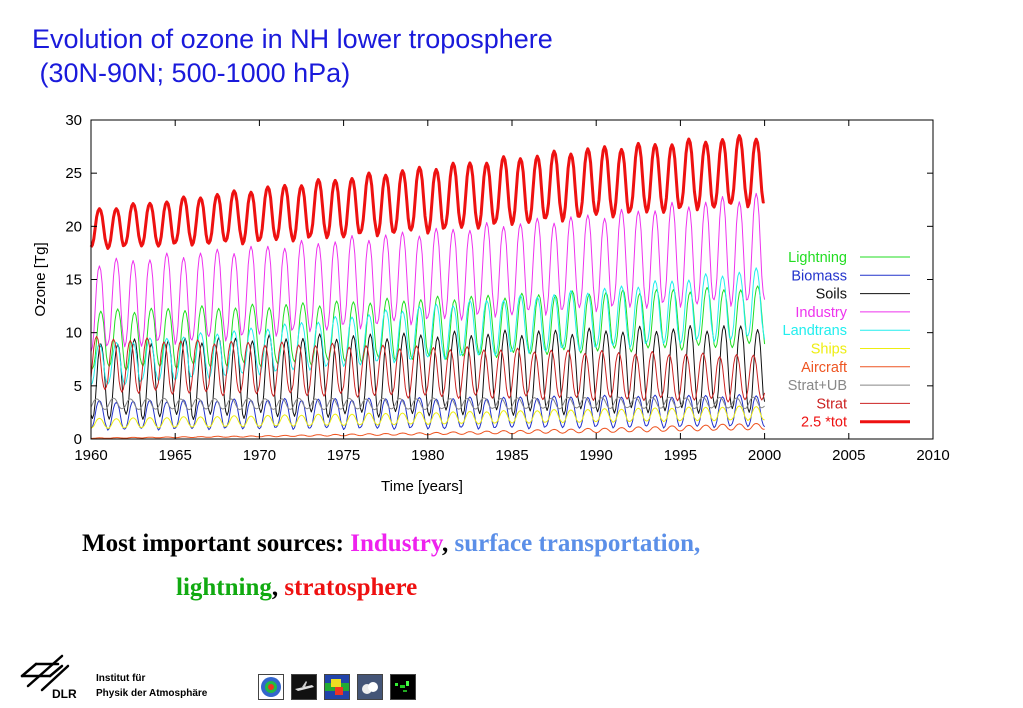 The width and height of the screenshot is (1023, 708). Describe the element at coordinates (819, 276) in the screenshot. I see `legend-label: Biomass` at that location.